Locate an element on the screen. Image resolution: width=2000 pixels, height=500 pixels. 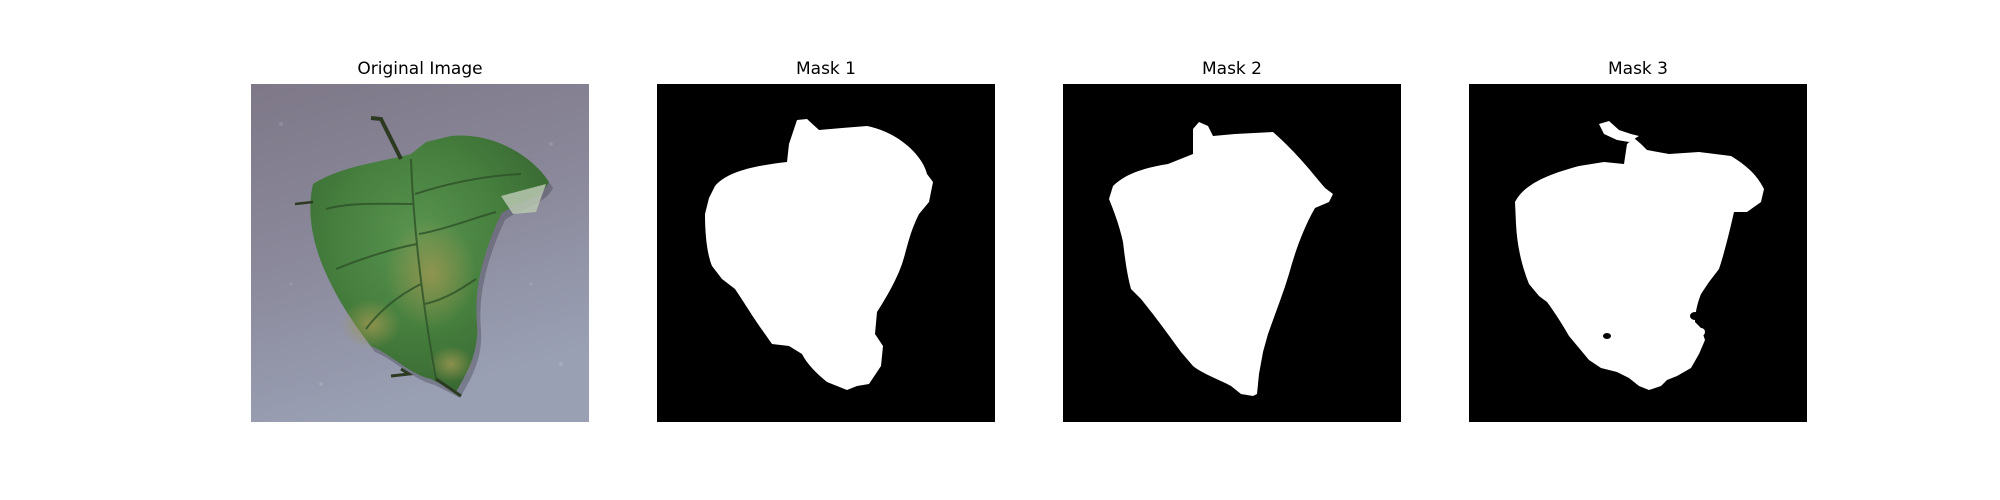
panel-mask-1: Mask 1 is located at coordinates (826, 241).